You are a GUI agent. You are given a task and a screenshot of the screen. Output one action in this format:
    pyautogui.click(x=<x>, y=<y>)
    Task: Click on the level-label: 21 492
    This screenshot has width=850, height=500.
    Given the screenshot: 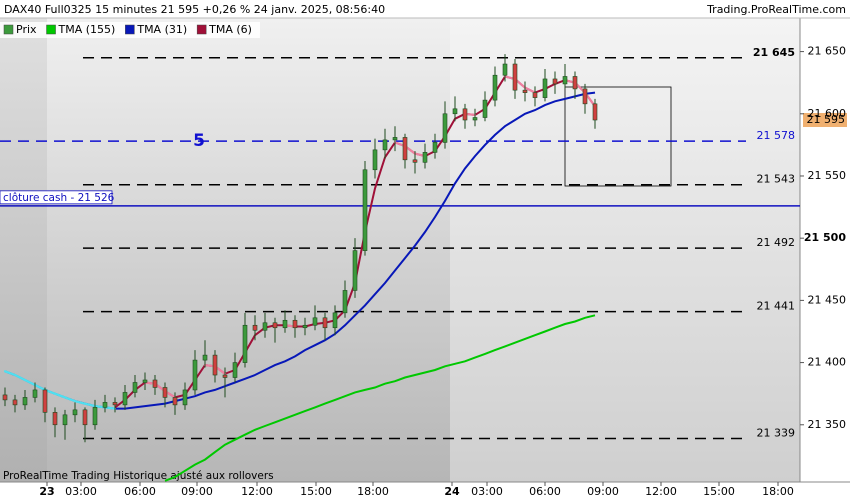 What is the action you would take?
    pyautogui.click(x=776, y=242)
    